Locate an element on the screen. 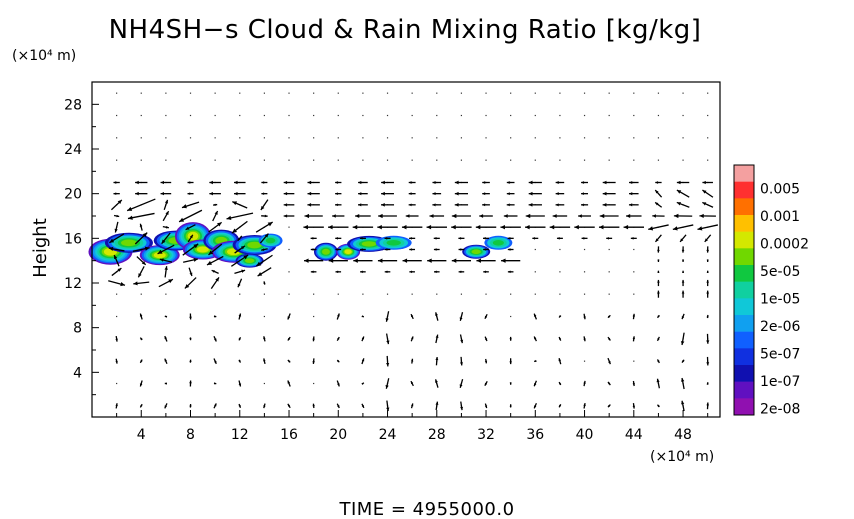 This screenshot has width=854, height=519. colorbar-label: 5e-05 is located at coordinates (780, 272).